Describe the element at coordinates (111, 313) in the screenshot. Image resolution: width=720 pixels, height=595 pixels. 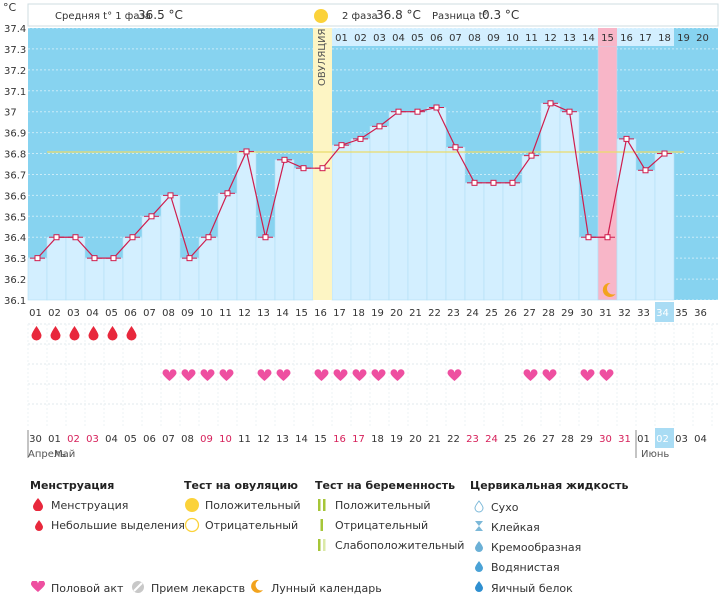
I see `cycle-day-label: 05` at that location.